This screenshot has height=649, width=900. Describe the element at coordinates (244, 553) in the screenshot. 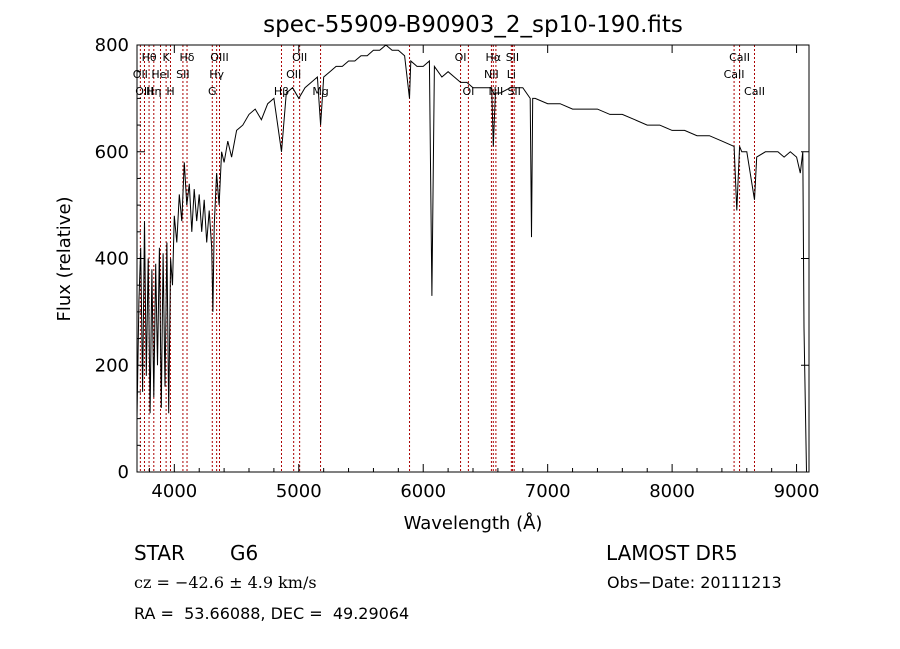

I see `object-subclass: G6` at that location.